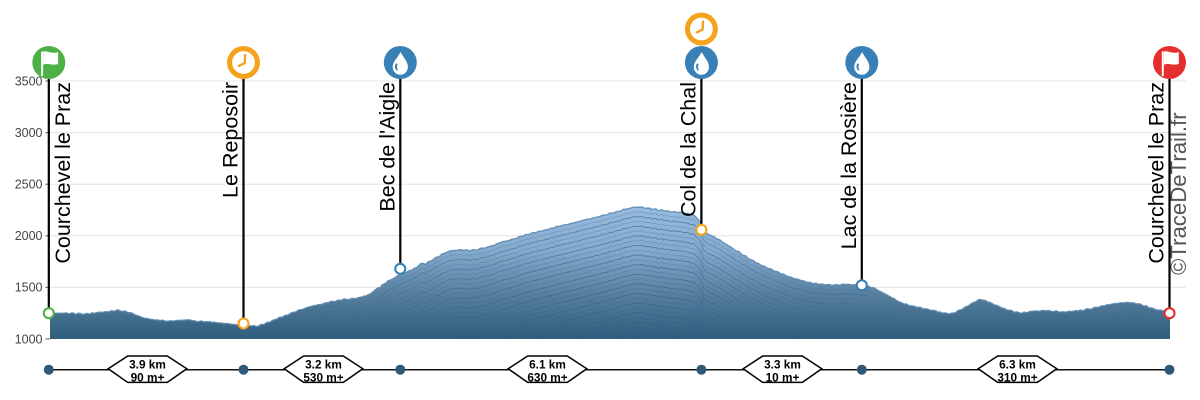 Image resolution: width=1200 pixels, height=400 pixels. What do you see at coordinates (29, 236) in the screenshot?
I see `svg-text: 2000` at bounding box center [29, 236].